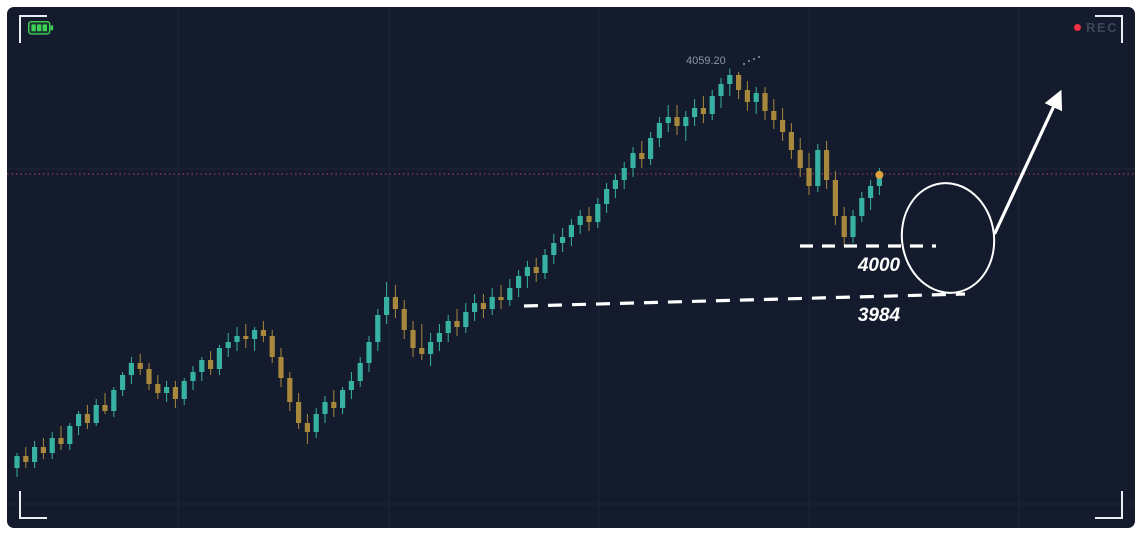 The width and height of the screenshot is (1142, 535). Describe the element at coordinates (1078, 27) in the screenshot. I see `rec-dot-icon` at that location.